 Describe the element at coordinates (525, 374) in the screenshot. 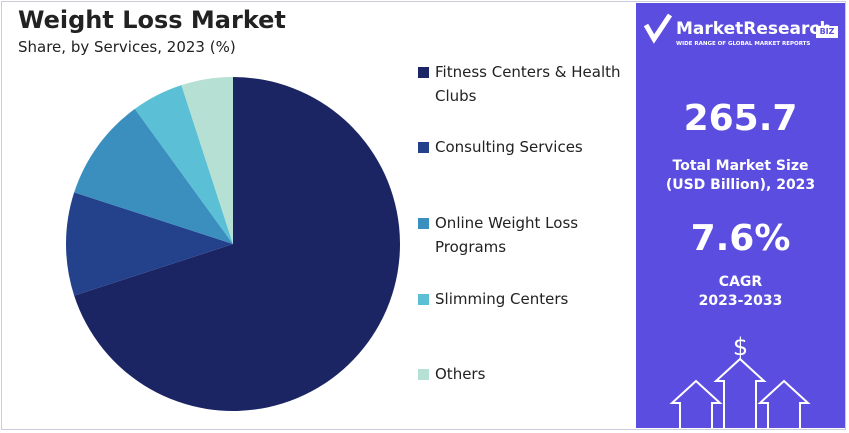

I see `legend-entry: Others` at that location.